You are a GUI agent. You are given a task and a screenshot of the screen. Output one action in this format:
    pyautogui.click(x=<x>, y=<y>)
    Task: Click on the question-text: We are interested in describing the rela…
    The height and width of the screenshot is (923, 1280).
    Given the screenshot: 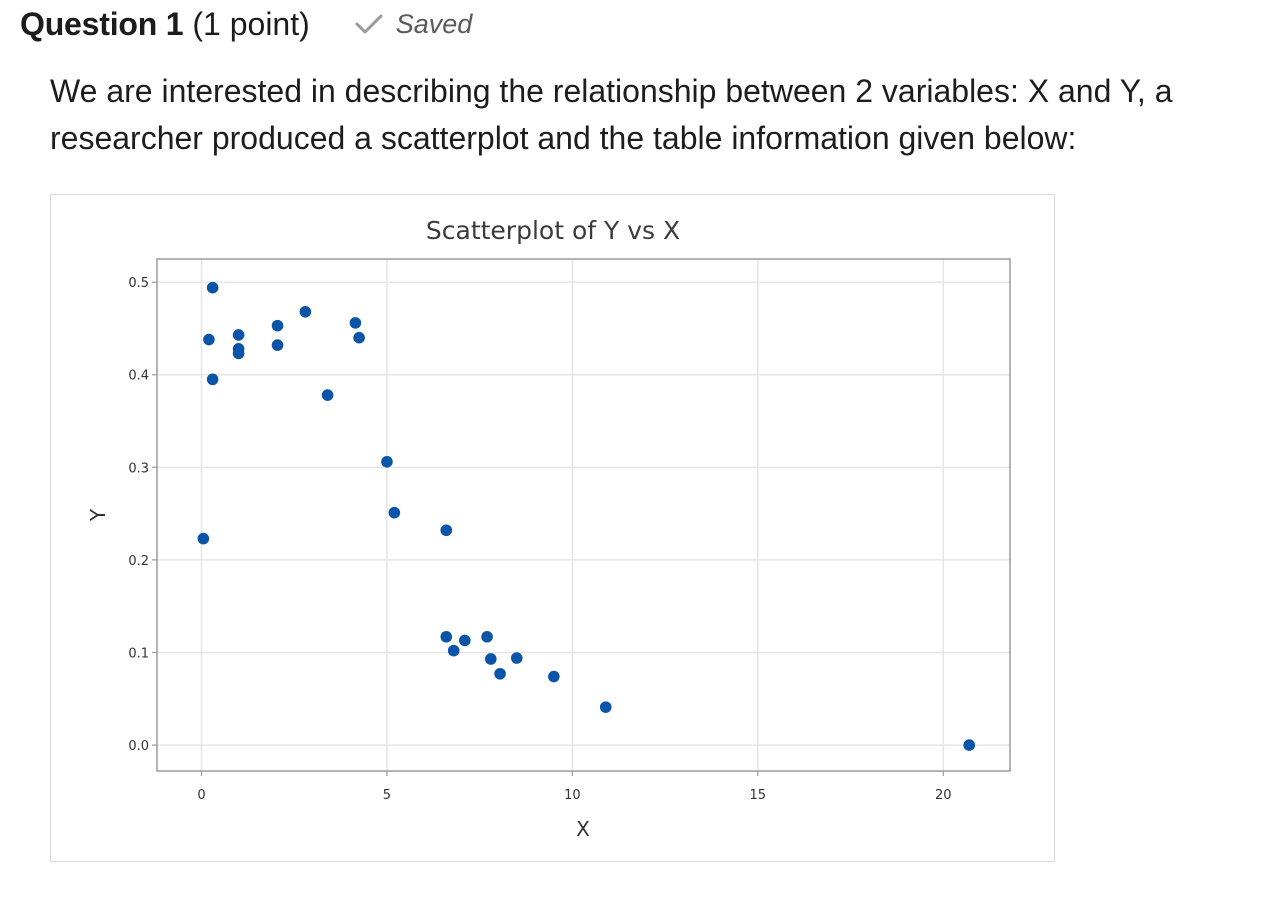 What is the action you would take?
    pyautogui.click(x=611, y=114)
    